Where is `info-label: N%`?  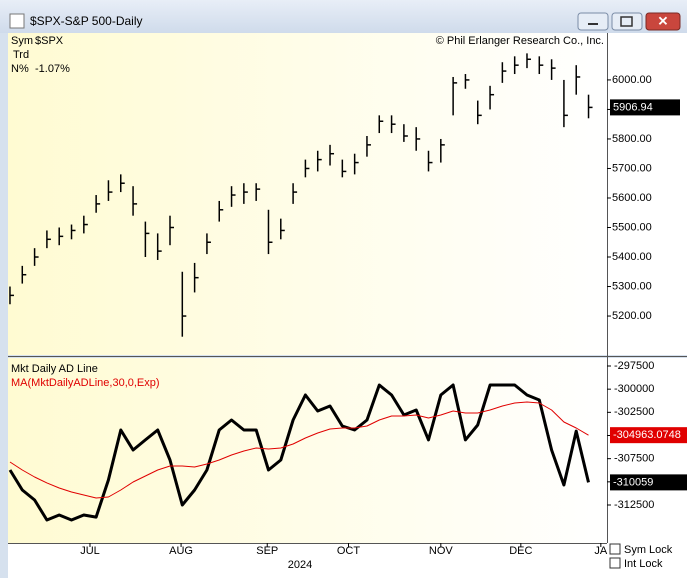 info-label: N% is located at coordinates (20, 69).